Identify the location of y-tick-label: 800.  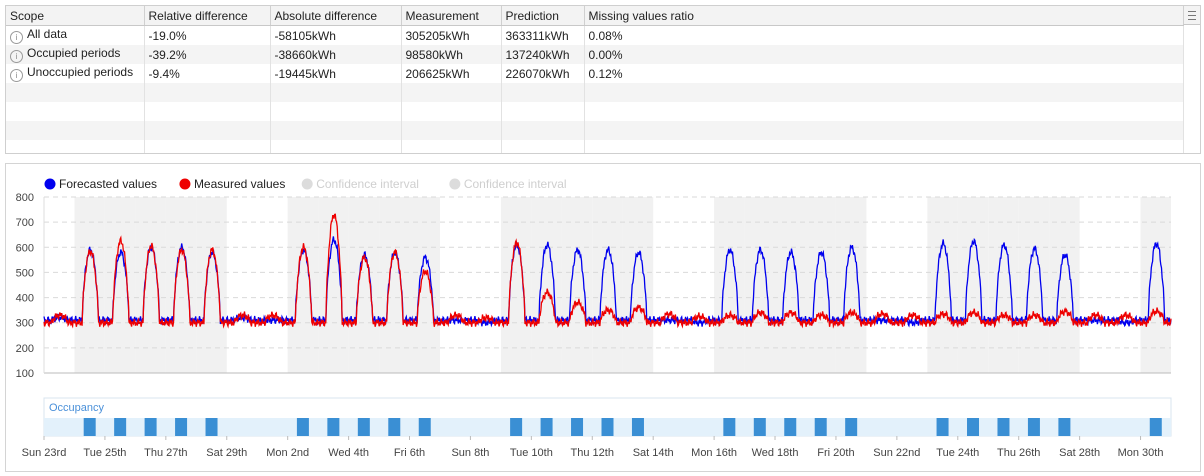
(25, 198).